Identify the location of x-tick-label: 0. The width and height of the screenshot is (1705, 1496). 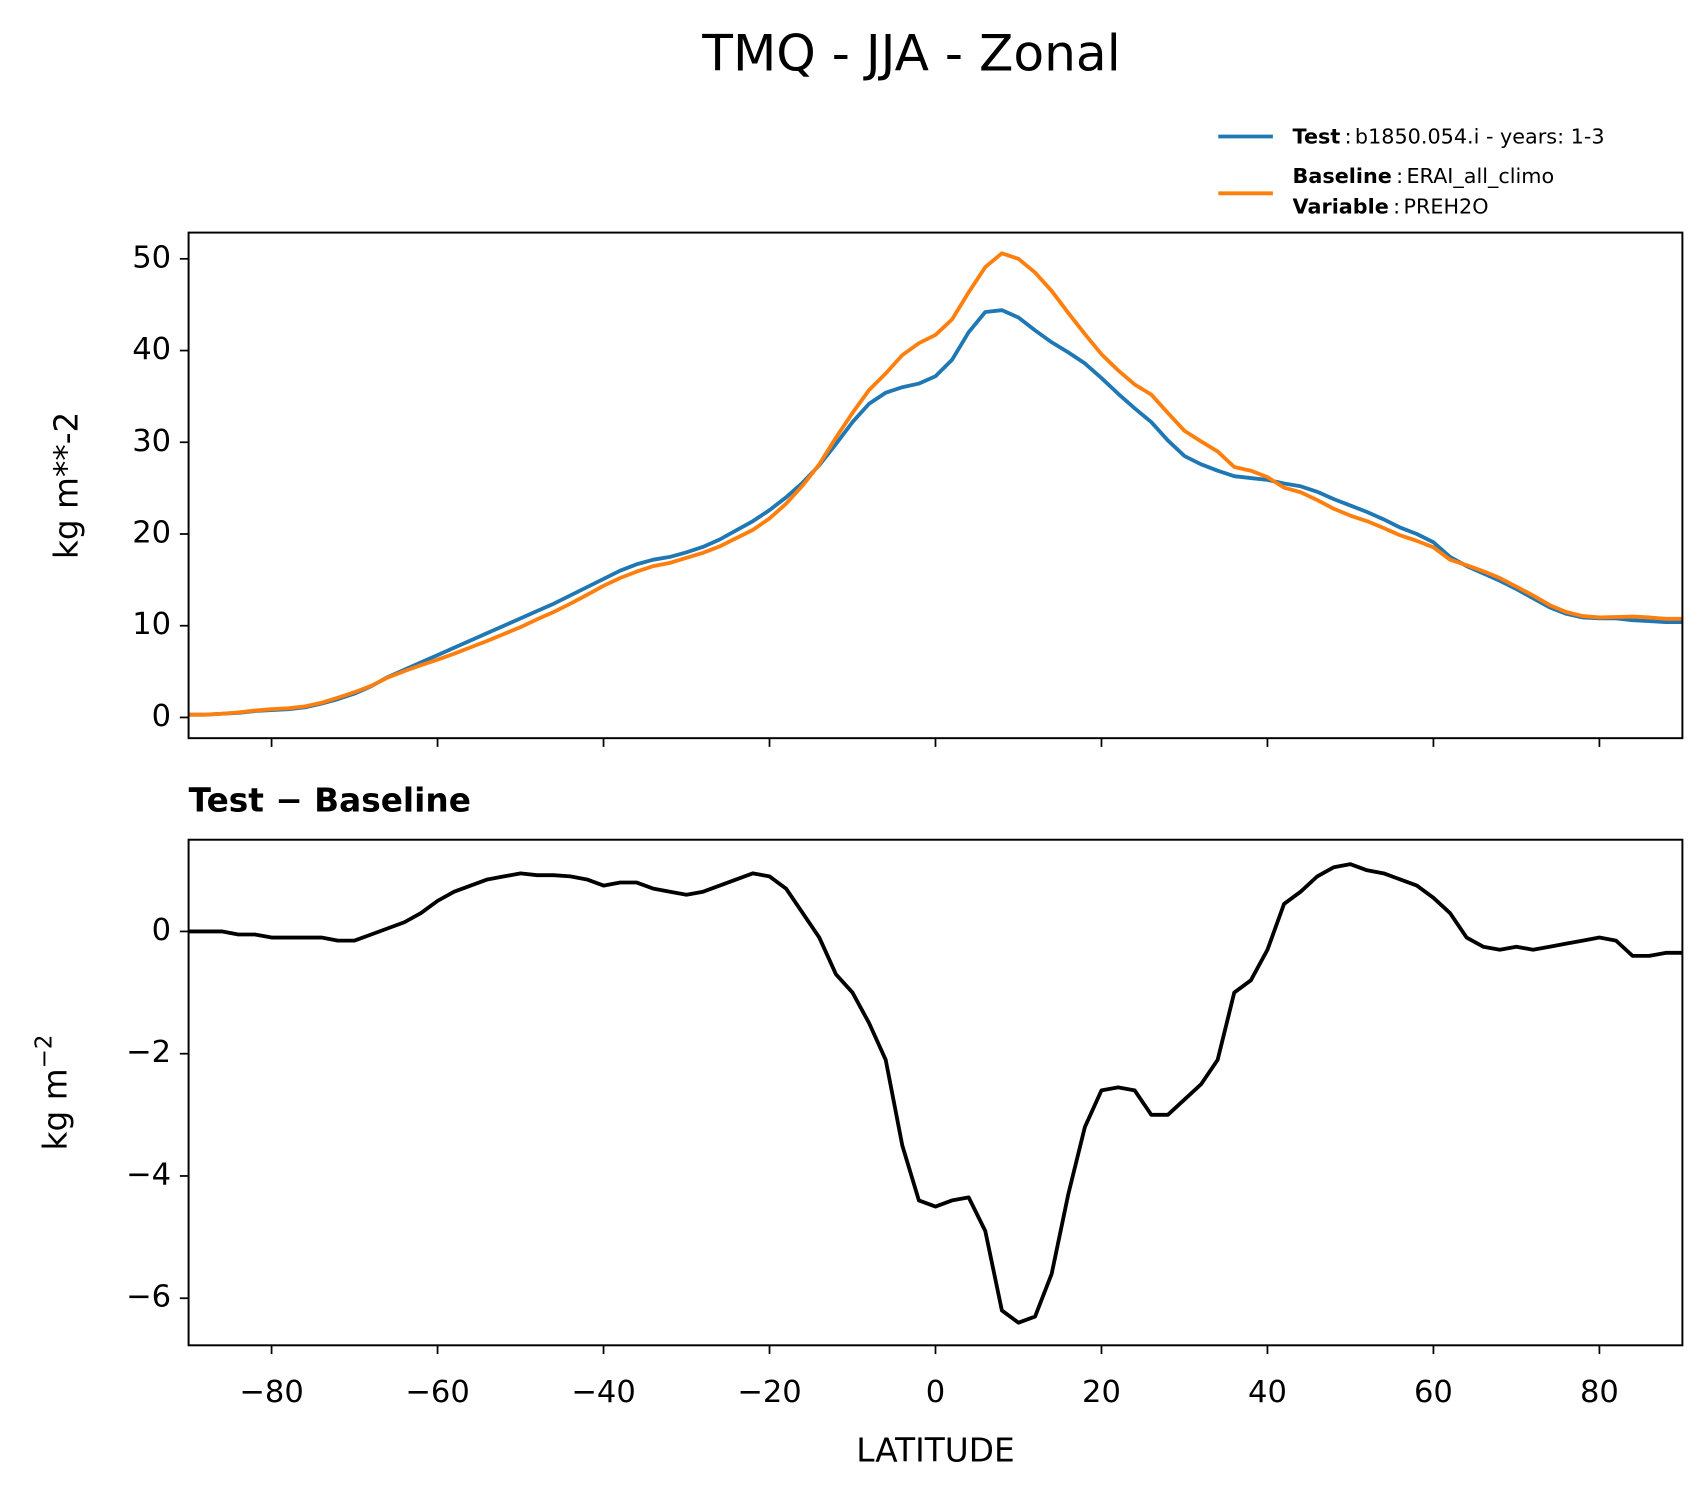
(935, 1392).